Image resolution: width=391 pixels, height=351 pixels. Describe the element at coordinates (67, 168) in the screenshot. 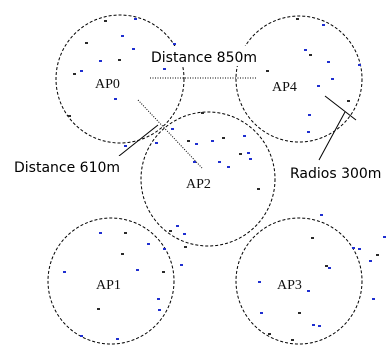

I see `distance-610-label: Distance 610m` at that location.